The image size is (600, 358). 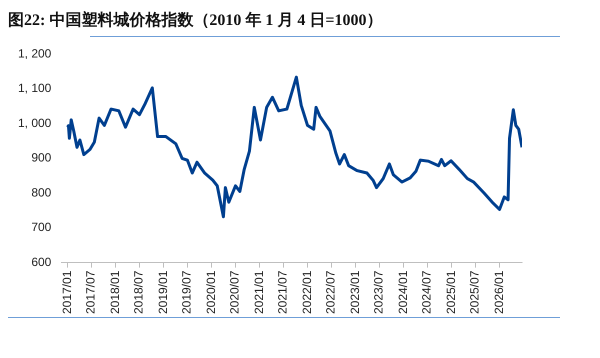 What do you see at coordinates (35, 53) in the screenshot?
I see `y-tick-label: 1, 200` at bounding box center [35, 53].